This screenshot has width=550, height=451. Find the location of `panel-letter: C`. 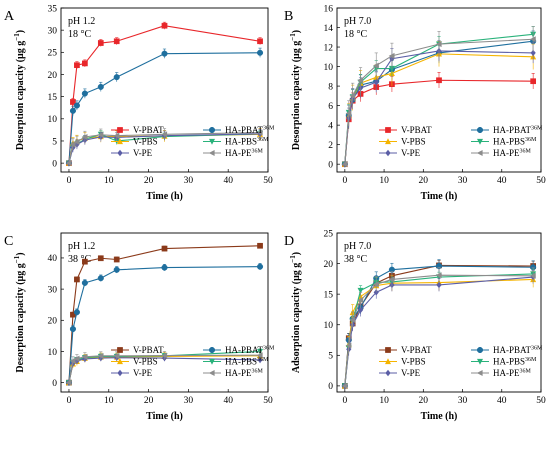

panel-letter: C is located at coordinates (8, 241).